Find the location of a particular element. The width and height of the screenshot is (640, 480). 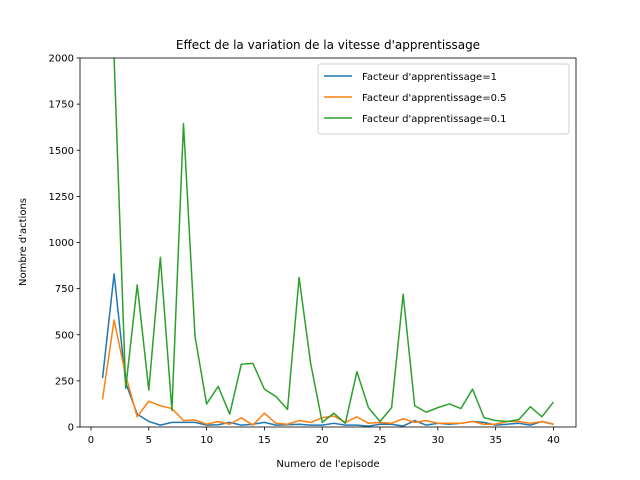

y-tick-label: 1750 is located at coordinates (61, 105).